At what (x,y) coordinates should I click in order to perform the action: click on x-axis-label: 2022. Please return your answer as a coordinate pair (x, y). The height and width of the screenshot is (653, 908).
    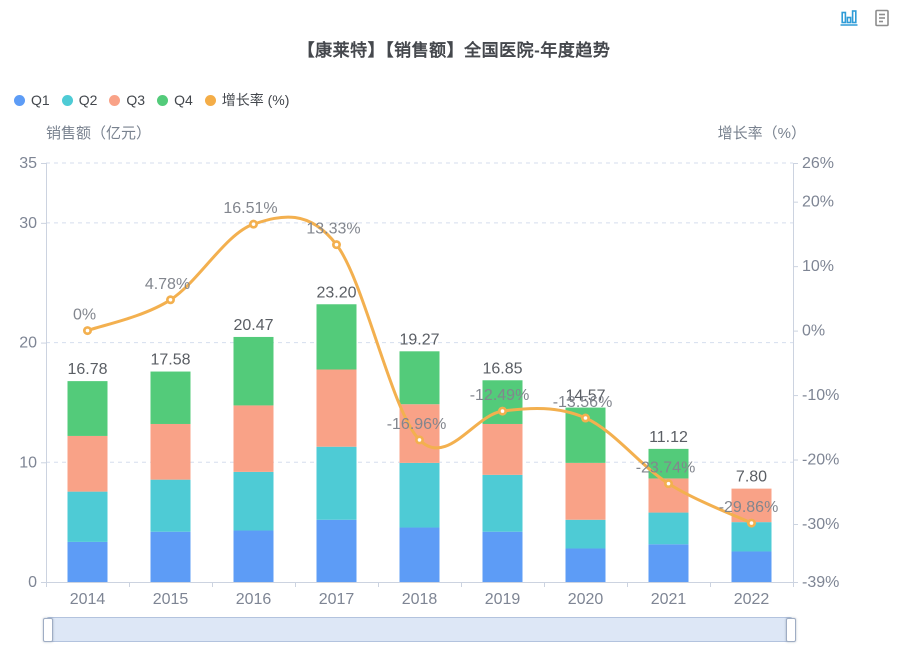
    Looking at the image, I should click on (752, 599).